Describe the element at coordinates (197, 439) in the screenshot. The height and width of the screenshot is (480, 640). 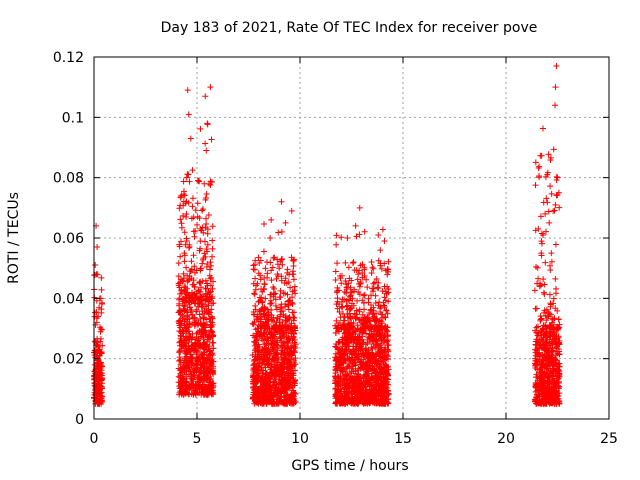
I see `x-tick-label: 5` at that location.